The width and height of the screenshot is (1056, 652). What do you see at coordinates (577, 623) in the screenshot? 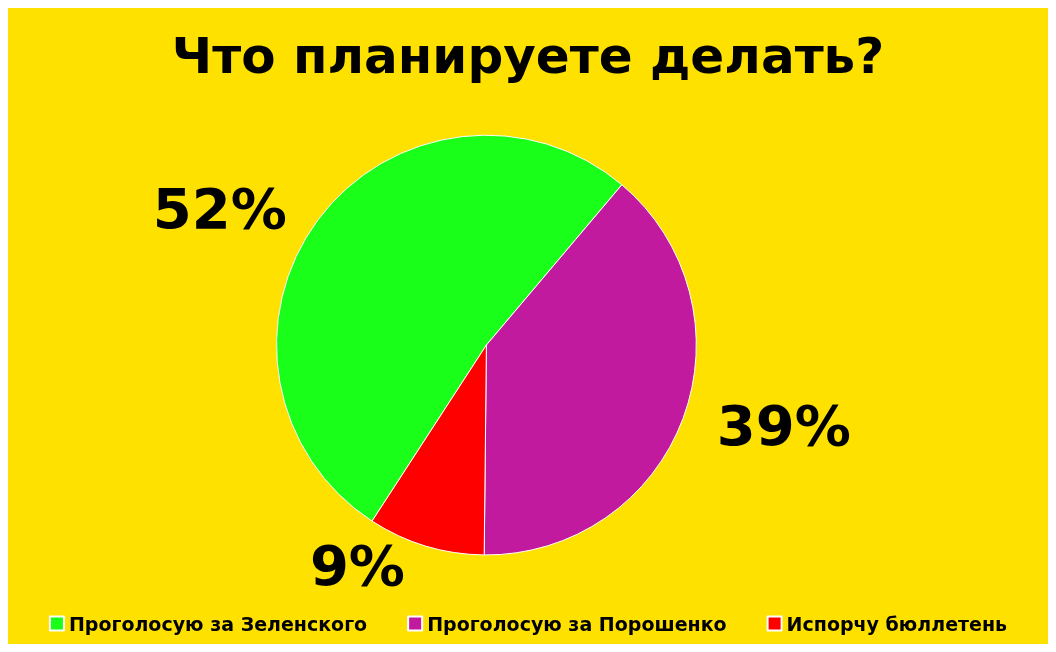
I see `legend-label: Проголосую за Порошенко` at bounding box center [577, 623].